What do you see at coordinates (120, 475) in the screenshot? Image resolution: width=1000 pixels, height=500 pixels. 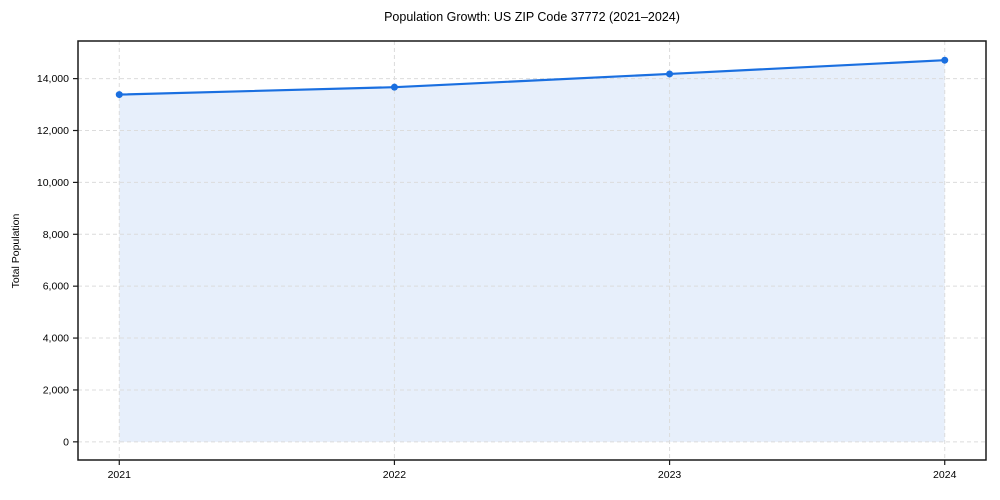 I see `x-tick-label: 2021` at bounding box center [120, 475].